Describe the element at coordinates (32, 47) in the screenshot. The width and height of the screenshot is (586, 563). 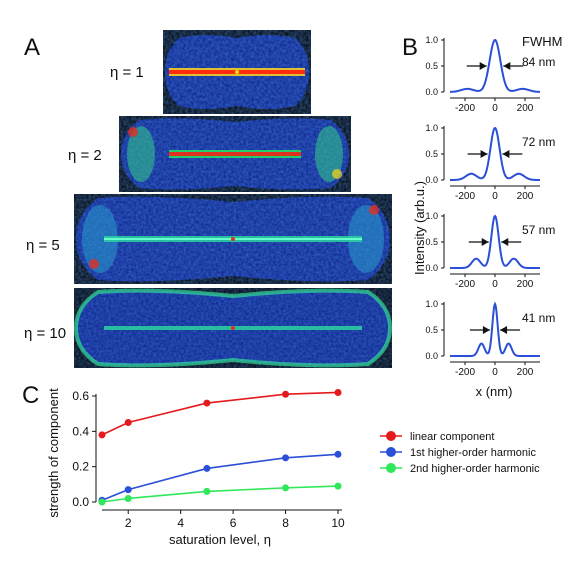
I see `panel-letter-a: A` at that location.